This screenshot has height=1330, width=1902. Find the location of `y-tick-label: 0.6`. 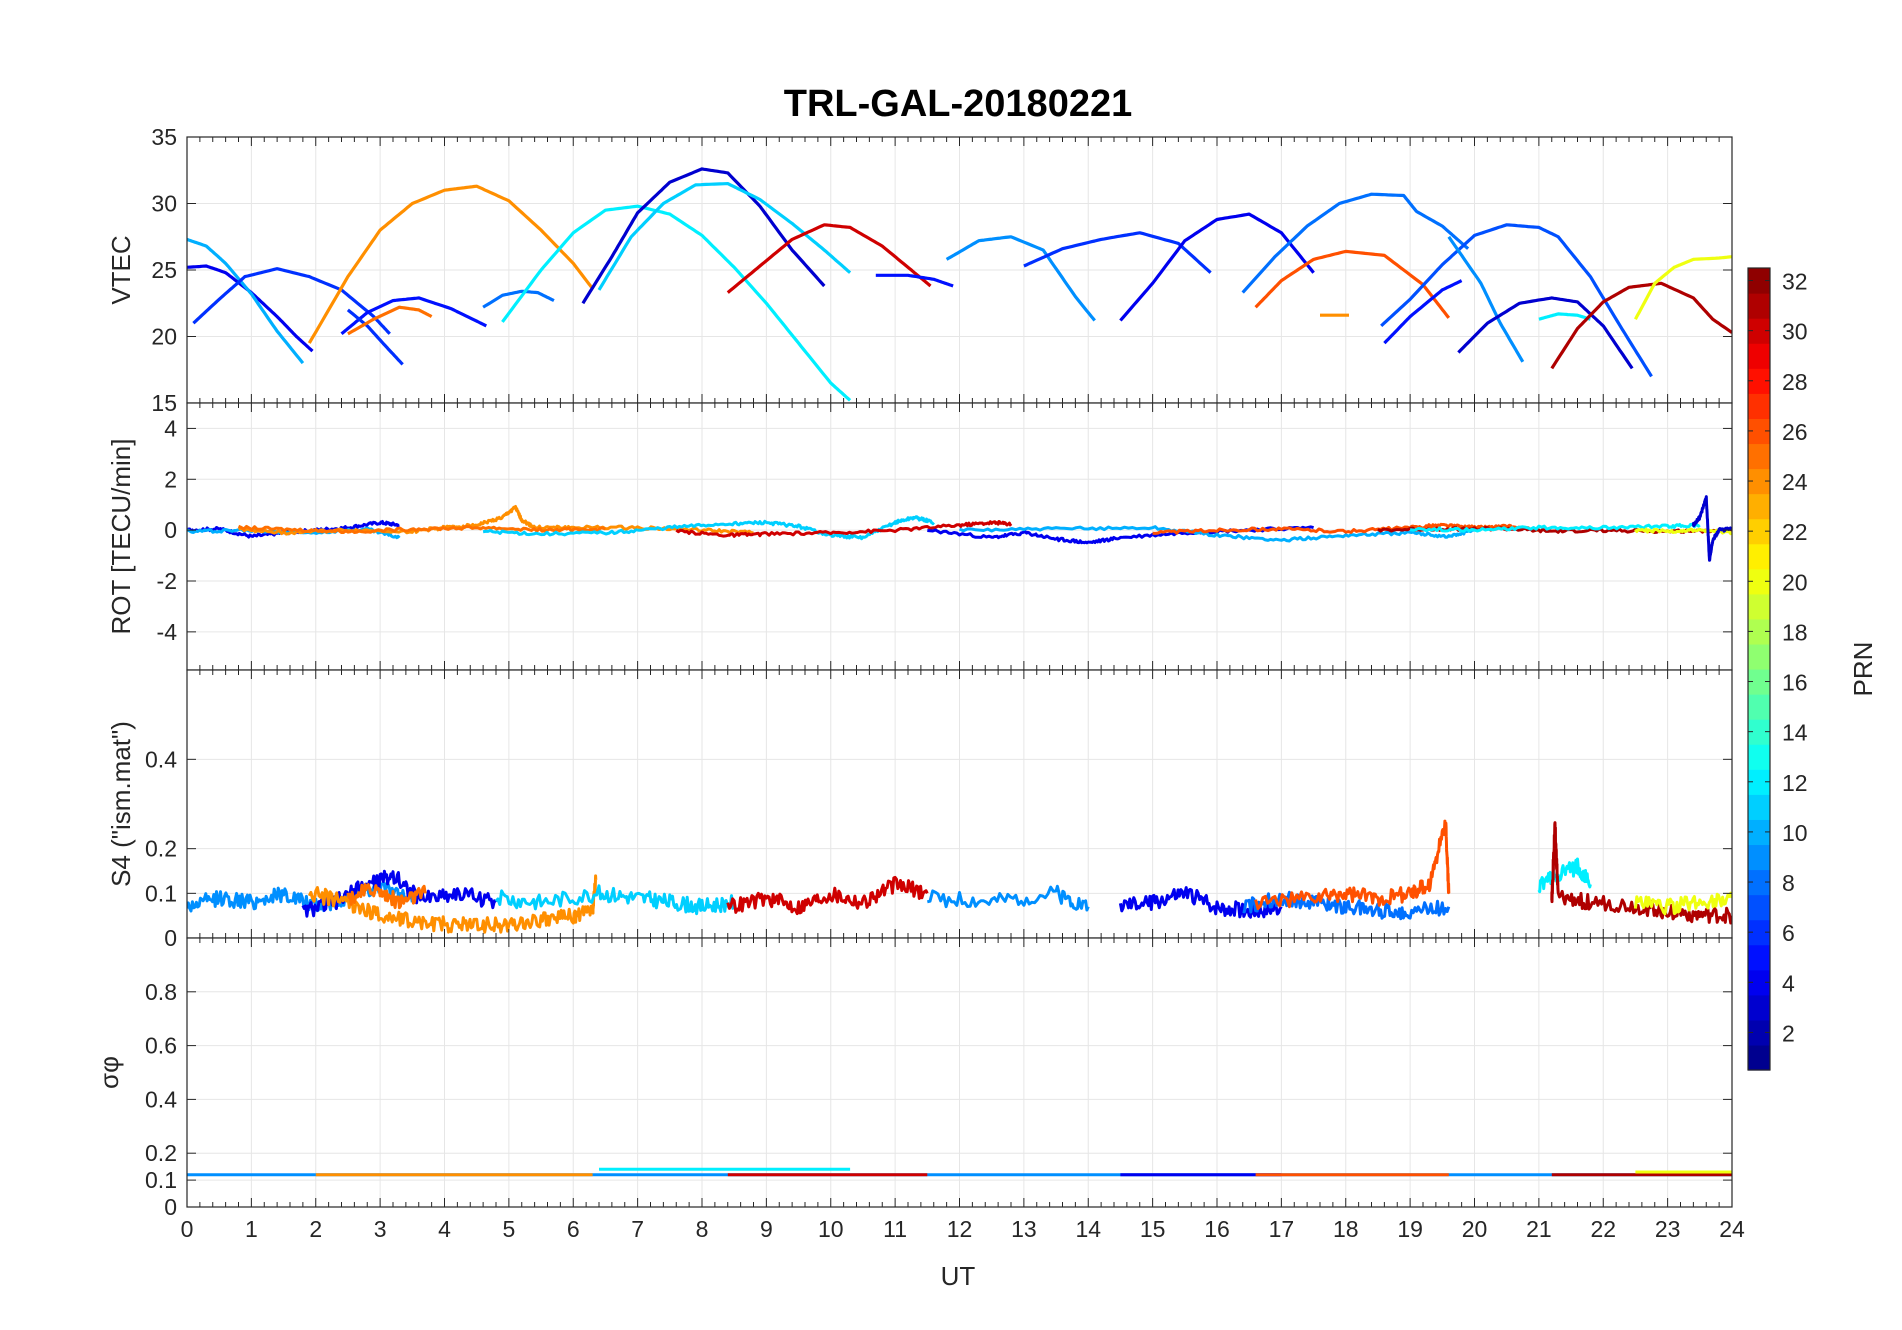

y-tick-label: 0.6 is located at coordinates (161, 1046).